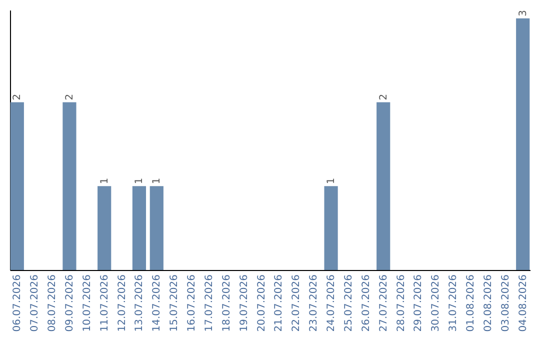 The height and width of the screenshot is (340, 540). What do you see at coordinates (52, 303) in the screenshot?
I see `x-tick-label: 08.07.2026` at bounding box center [52, 303].